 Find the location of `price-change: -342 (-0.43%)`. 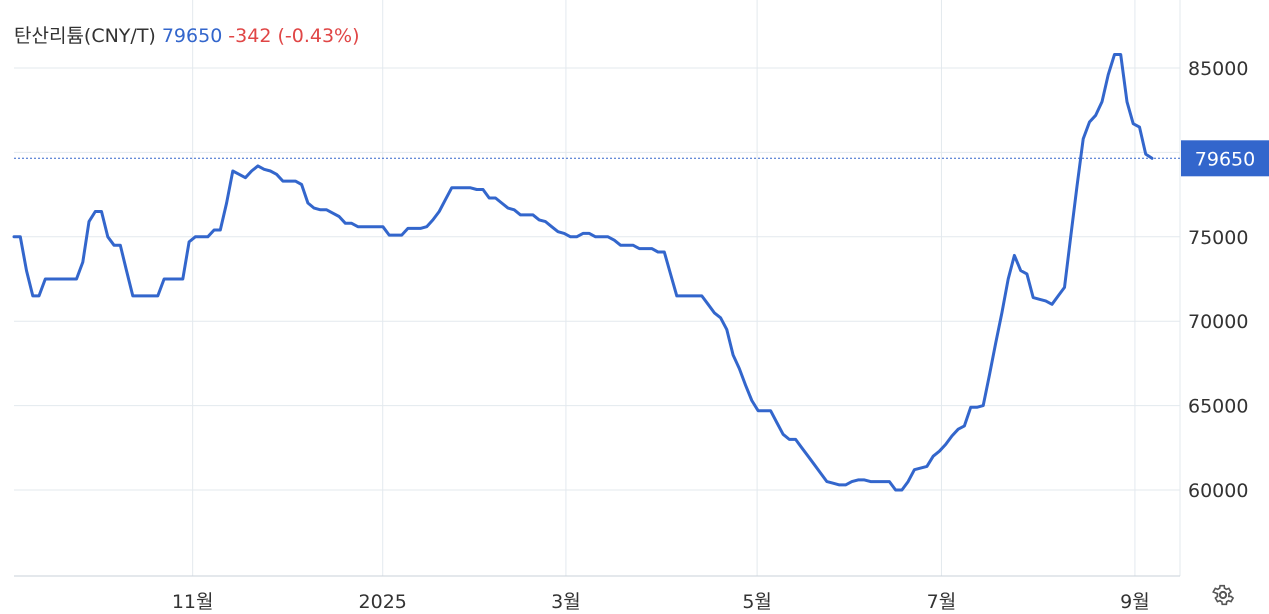

price-change: -342 (-0.43%) is located at coordinates (294, 36).